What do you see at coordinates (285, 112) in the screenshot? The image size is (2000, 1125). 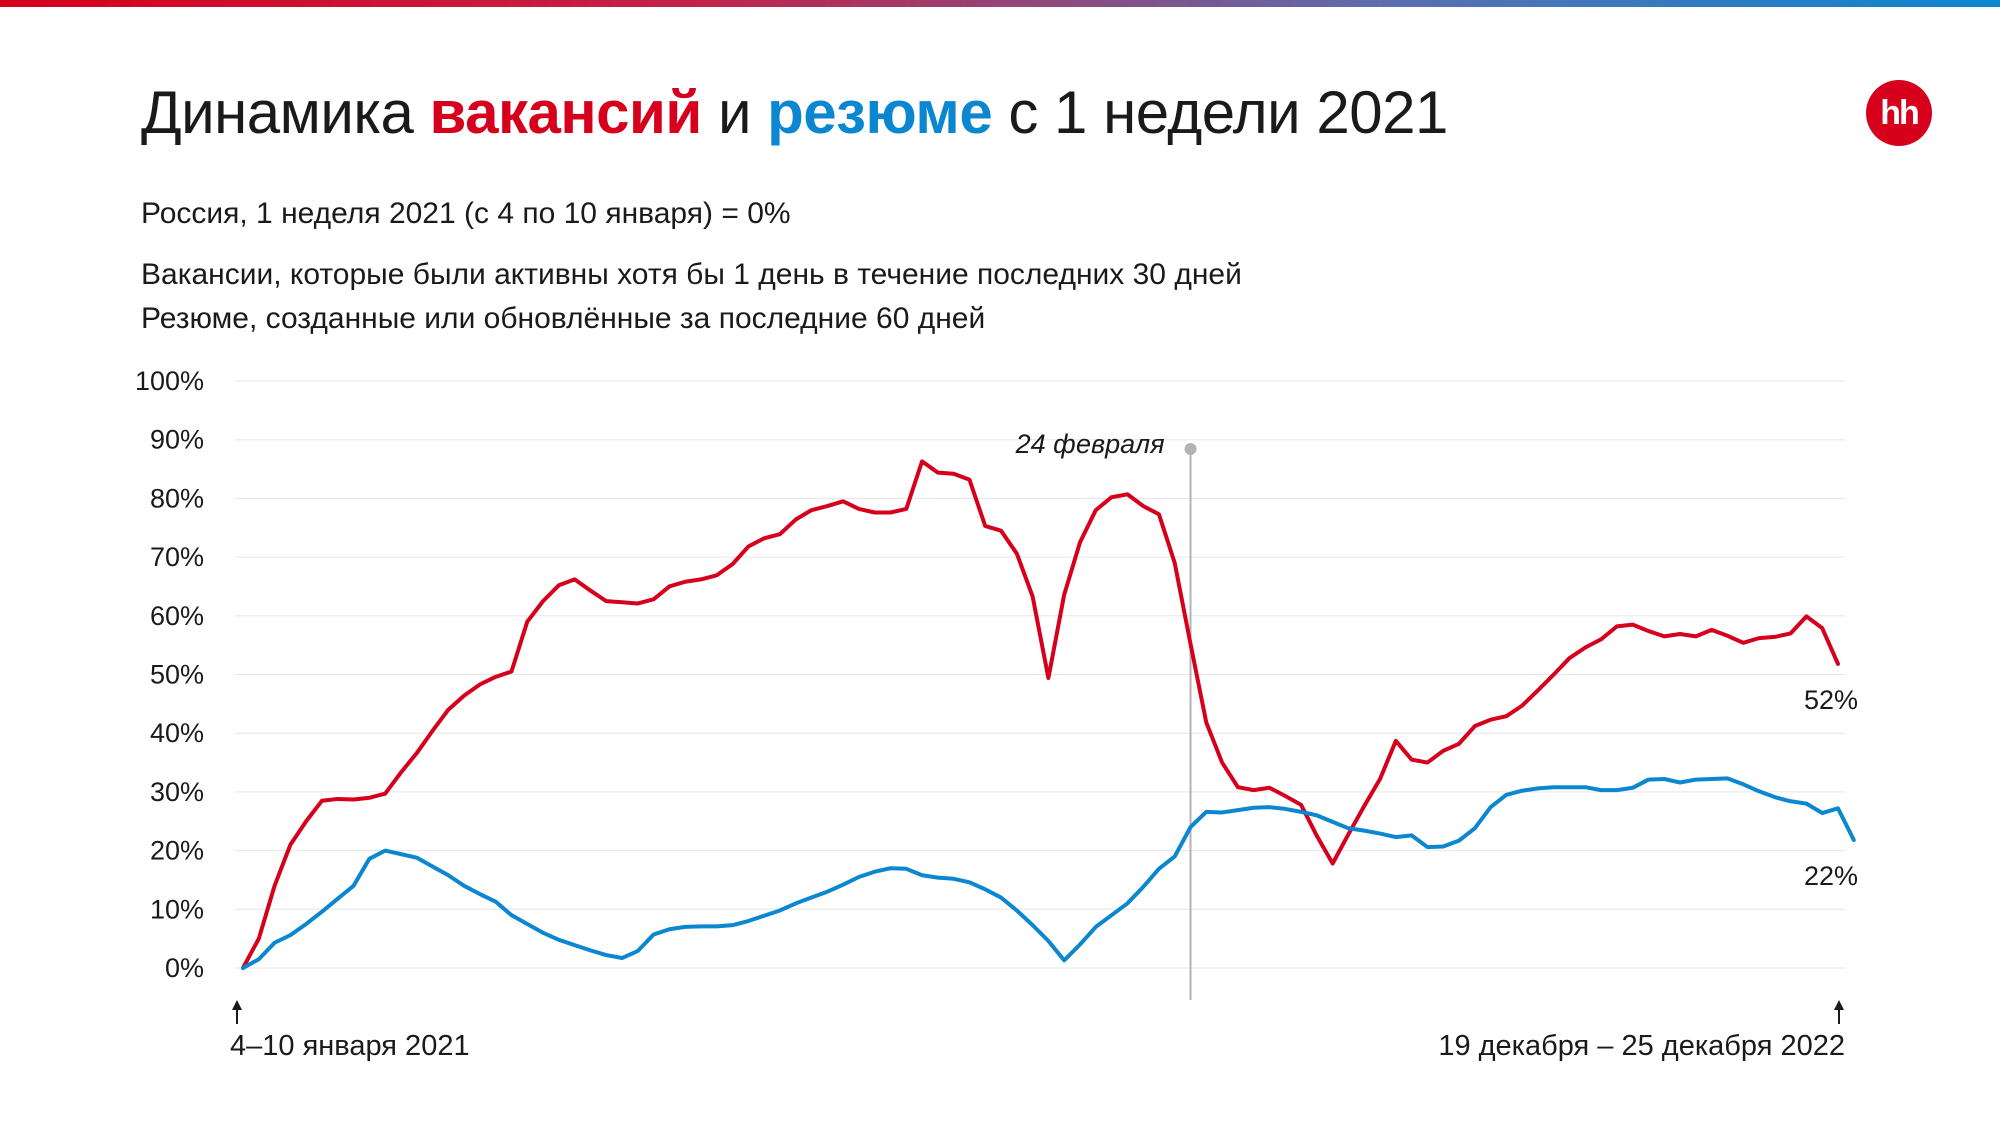 I see `title-prefix: Динамика` at bounding box center [285, 112].